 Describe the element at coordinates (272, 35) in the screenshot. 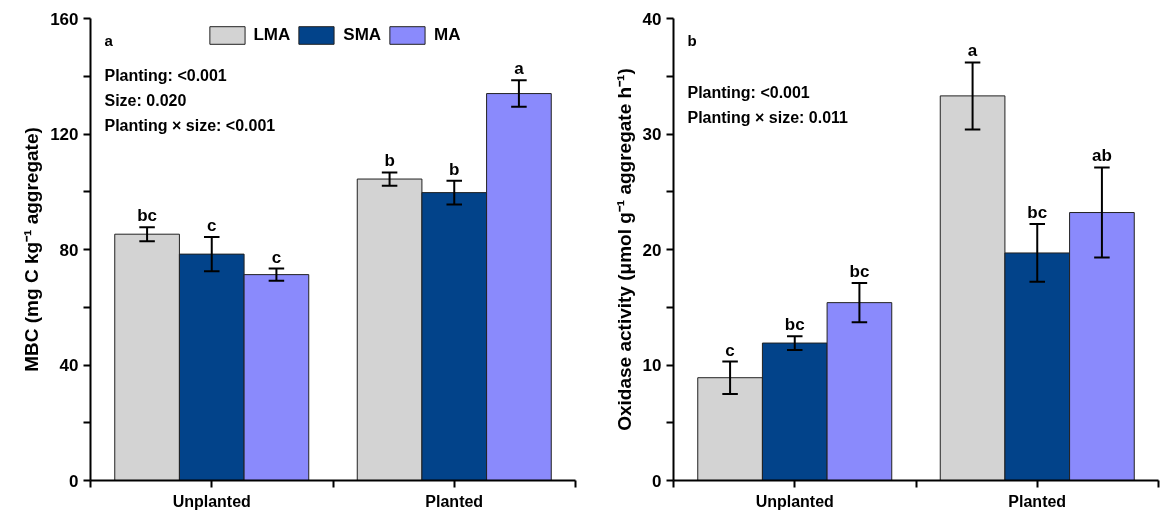

I see `legend-label: LMA` at that location.